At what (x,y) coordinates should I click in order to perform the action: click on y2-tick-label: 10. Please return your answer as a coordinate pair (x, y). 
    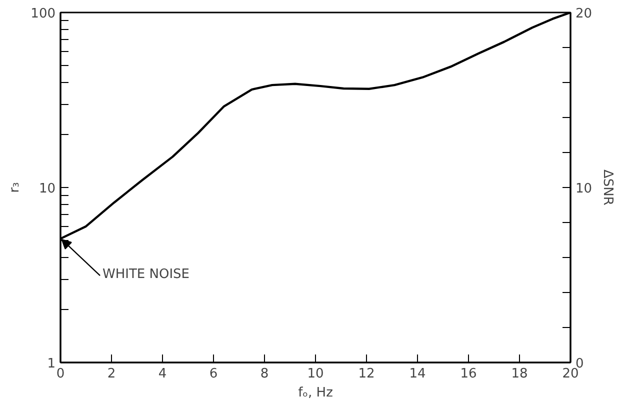
    Looking at the image, I should click on (584, 189).